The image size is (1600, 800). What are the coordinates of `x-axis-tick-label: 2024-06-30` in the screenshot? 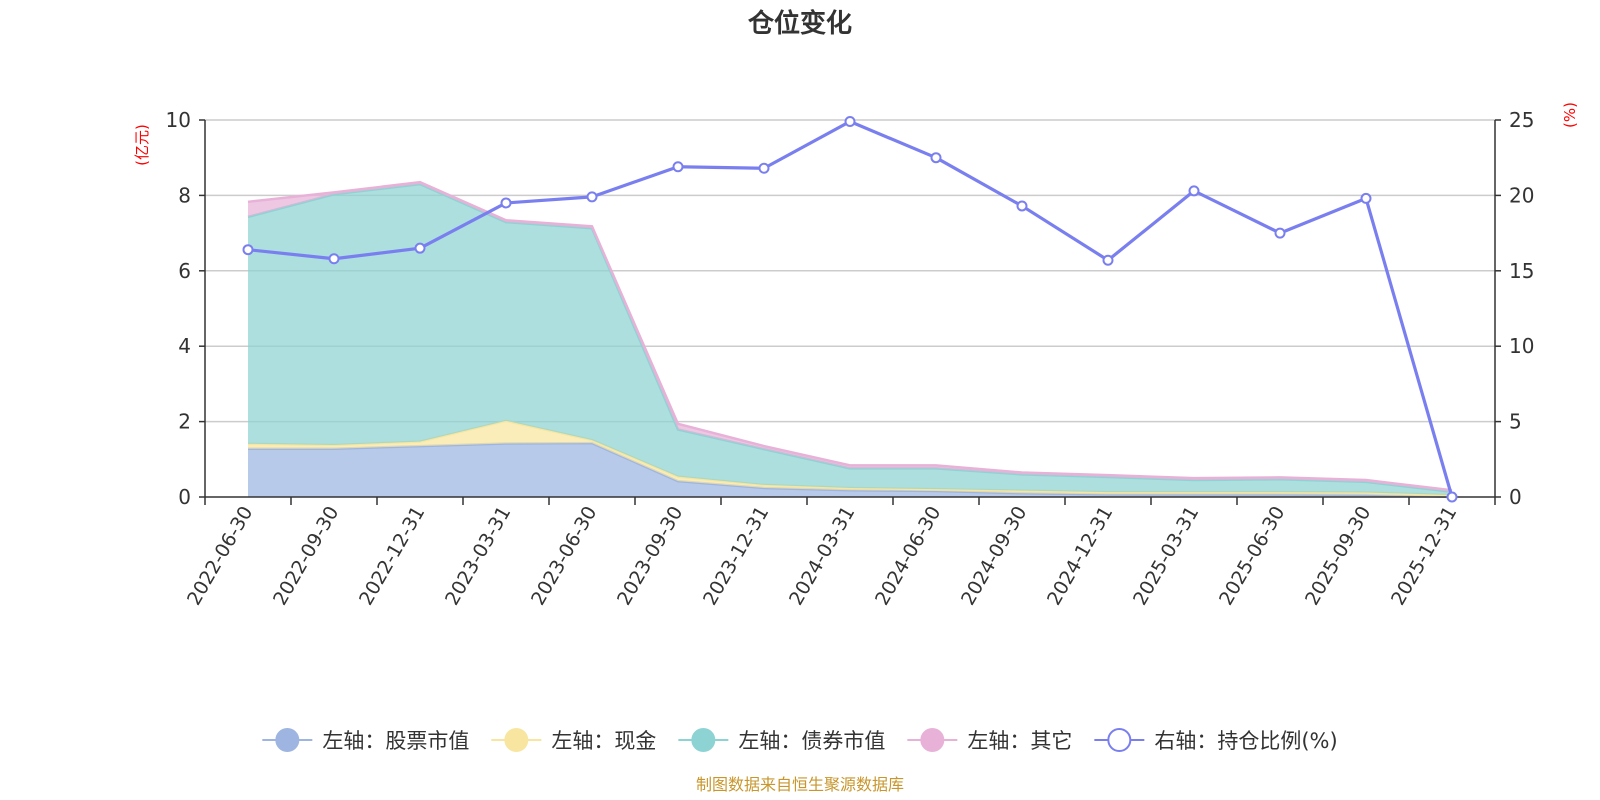 It's located at (908, 556).